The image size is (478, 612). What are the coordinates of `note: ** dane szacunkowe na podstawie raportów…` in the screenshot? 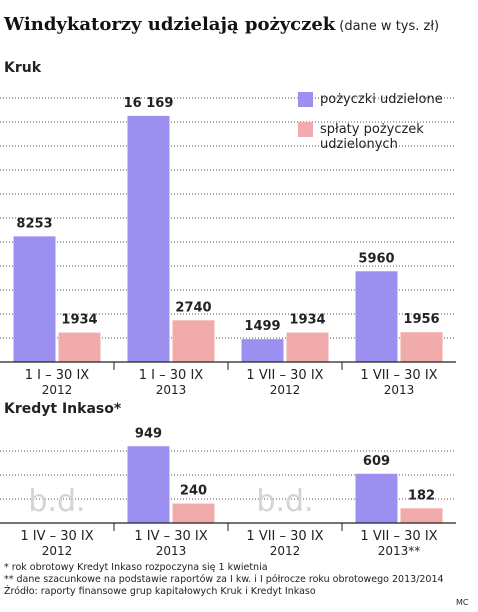 It's located at (224, 579).